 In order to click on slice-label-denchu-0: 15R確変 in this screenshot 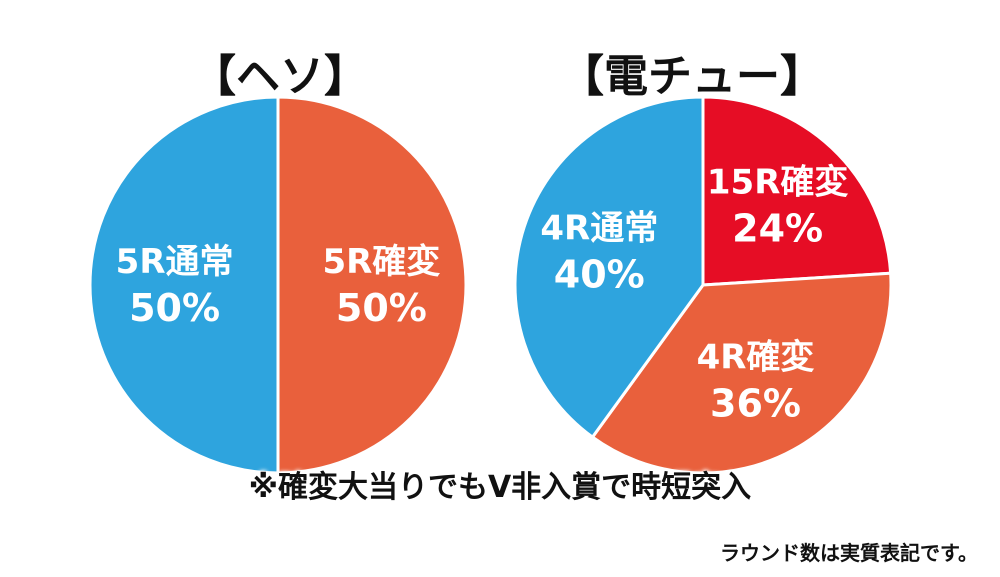, I will do `click(778, 183)`.